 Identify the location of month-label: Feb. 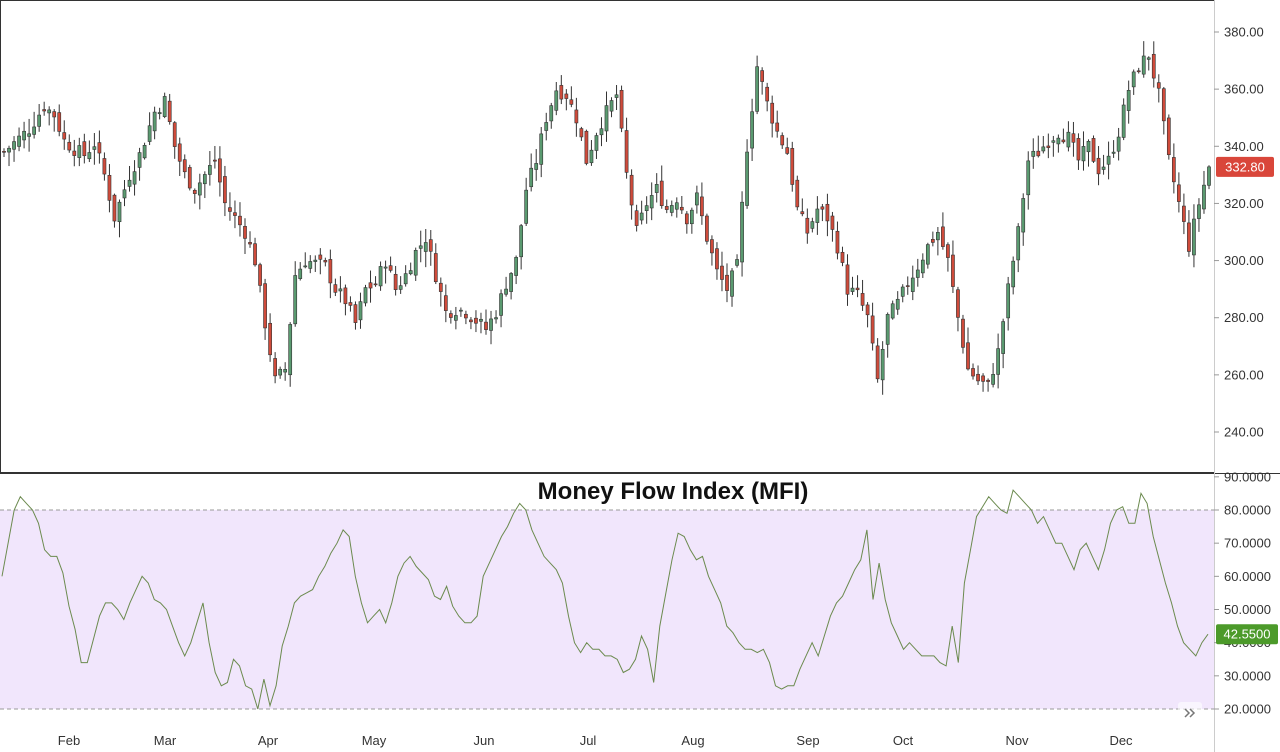
(69, 740).